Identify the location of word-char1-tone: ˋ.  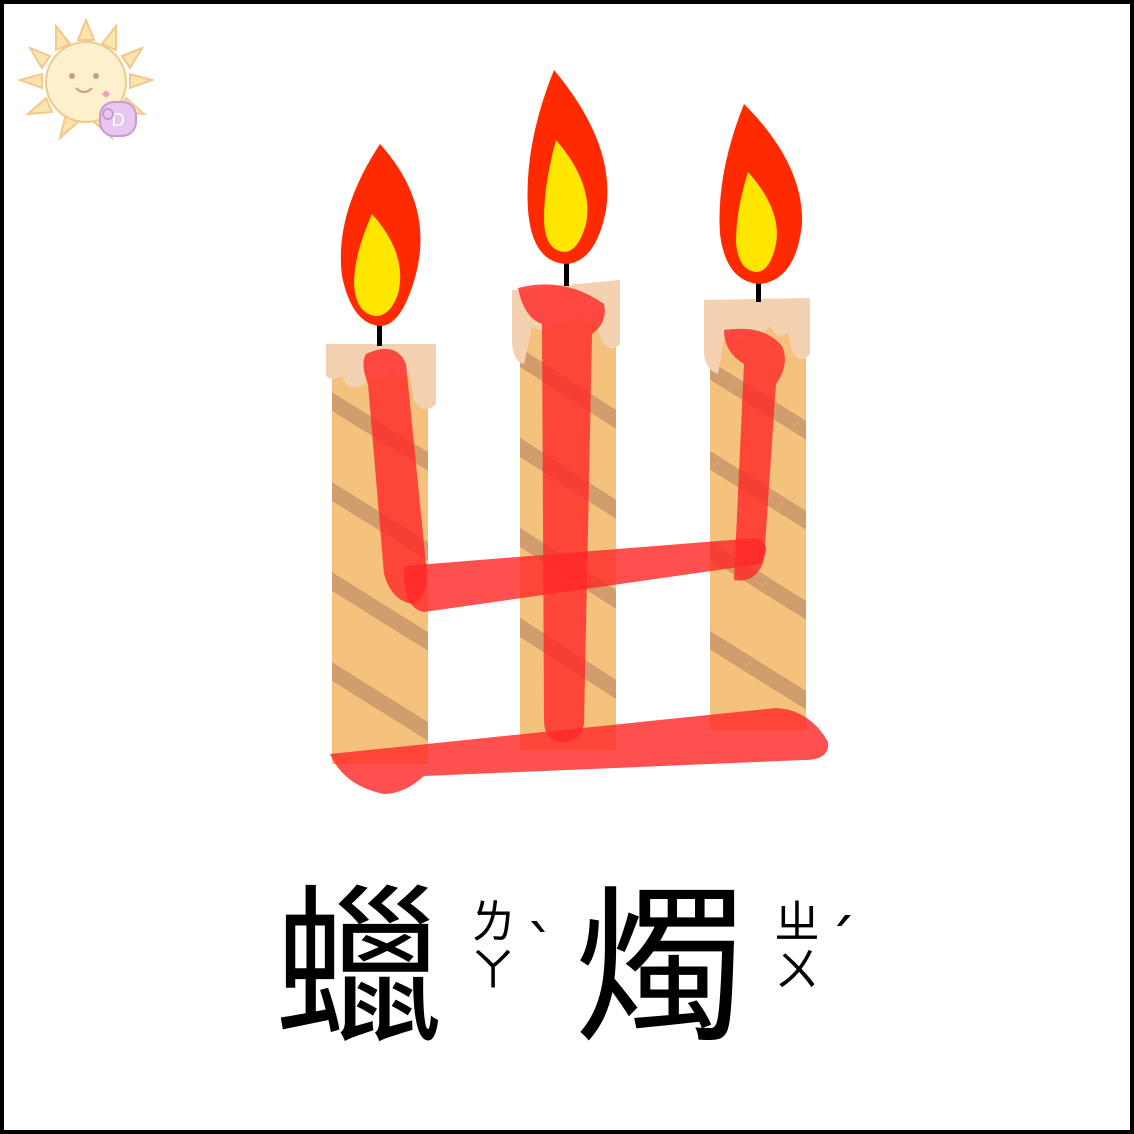
(541, 949).